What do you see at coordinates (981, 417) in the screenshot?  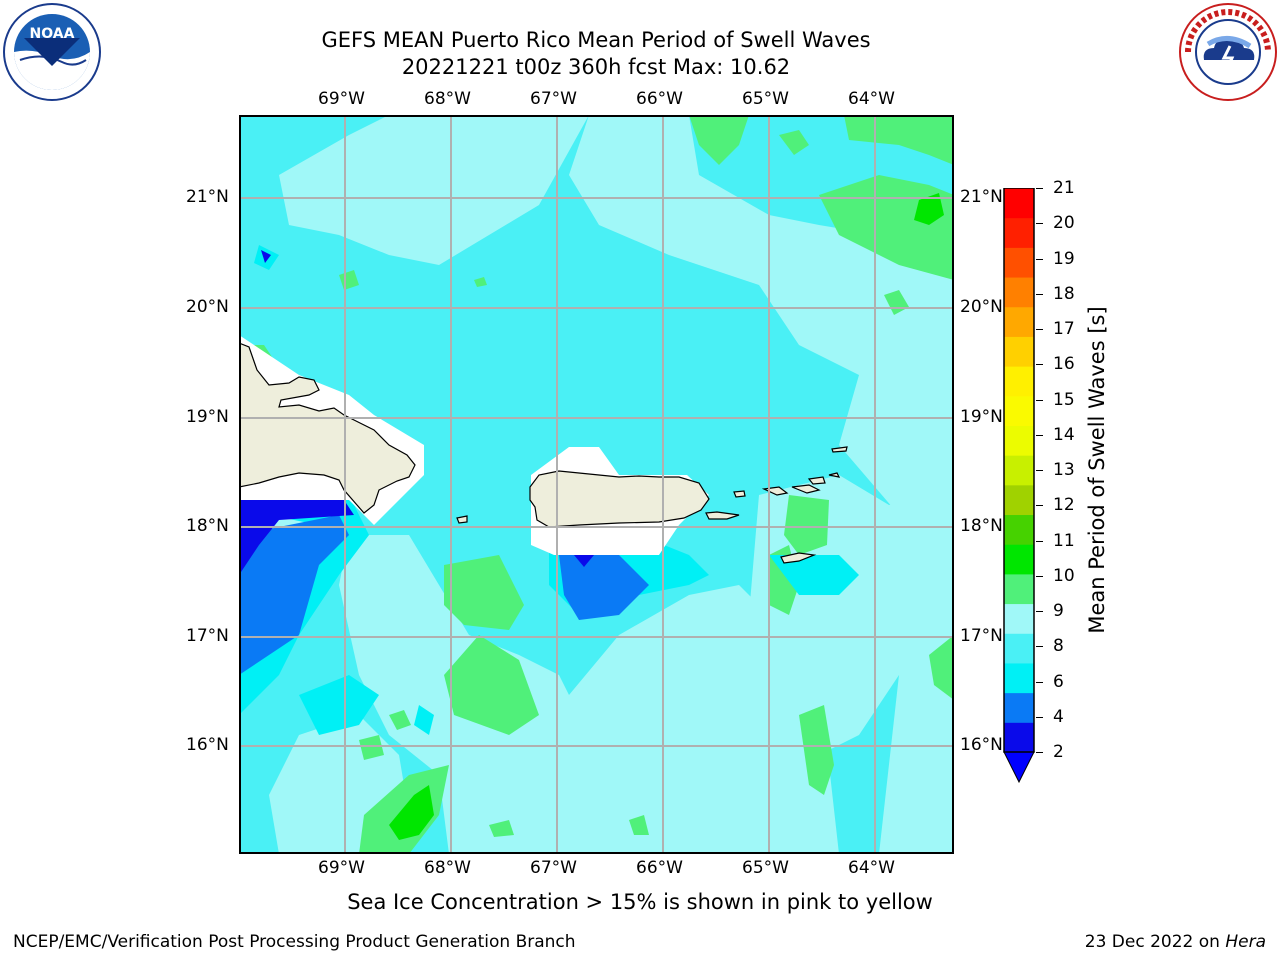 I see `lat-tick-right-19n: 19°N` at bounding box center [981, 417].